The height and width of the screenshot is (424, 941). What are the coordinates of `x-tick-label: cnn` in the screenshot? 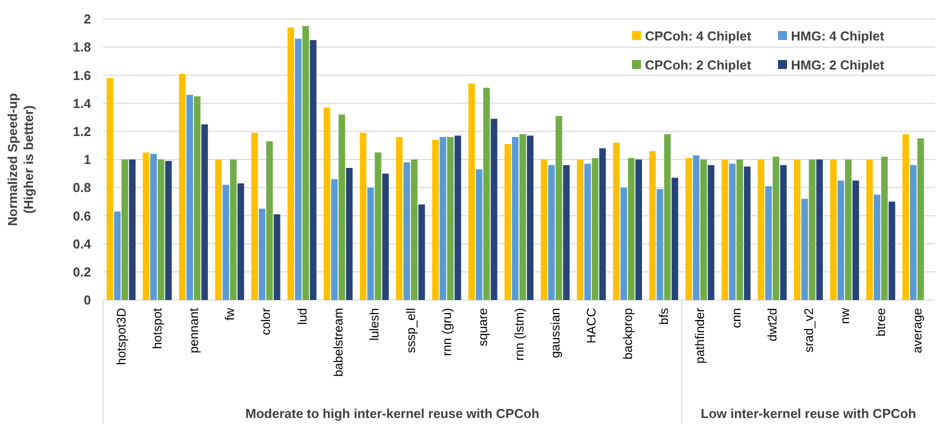 It's located at (736, 318).